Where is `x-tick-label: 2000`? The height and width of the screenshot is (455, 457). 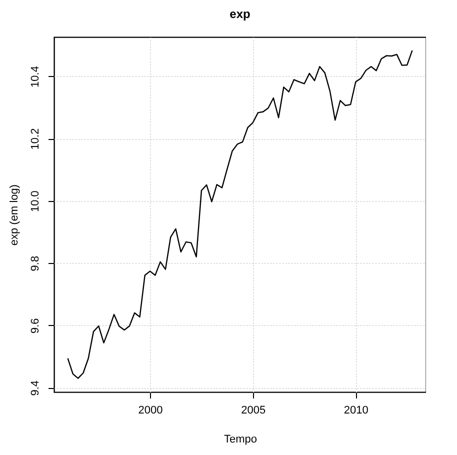 x-tick-label: 2000 is located at coordinates (150, 410).